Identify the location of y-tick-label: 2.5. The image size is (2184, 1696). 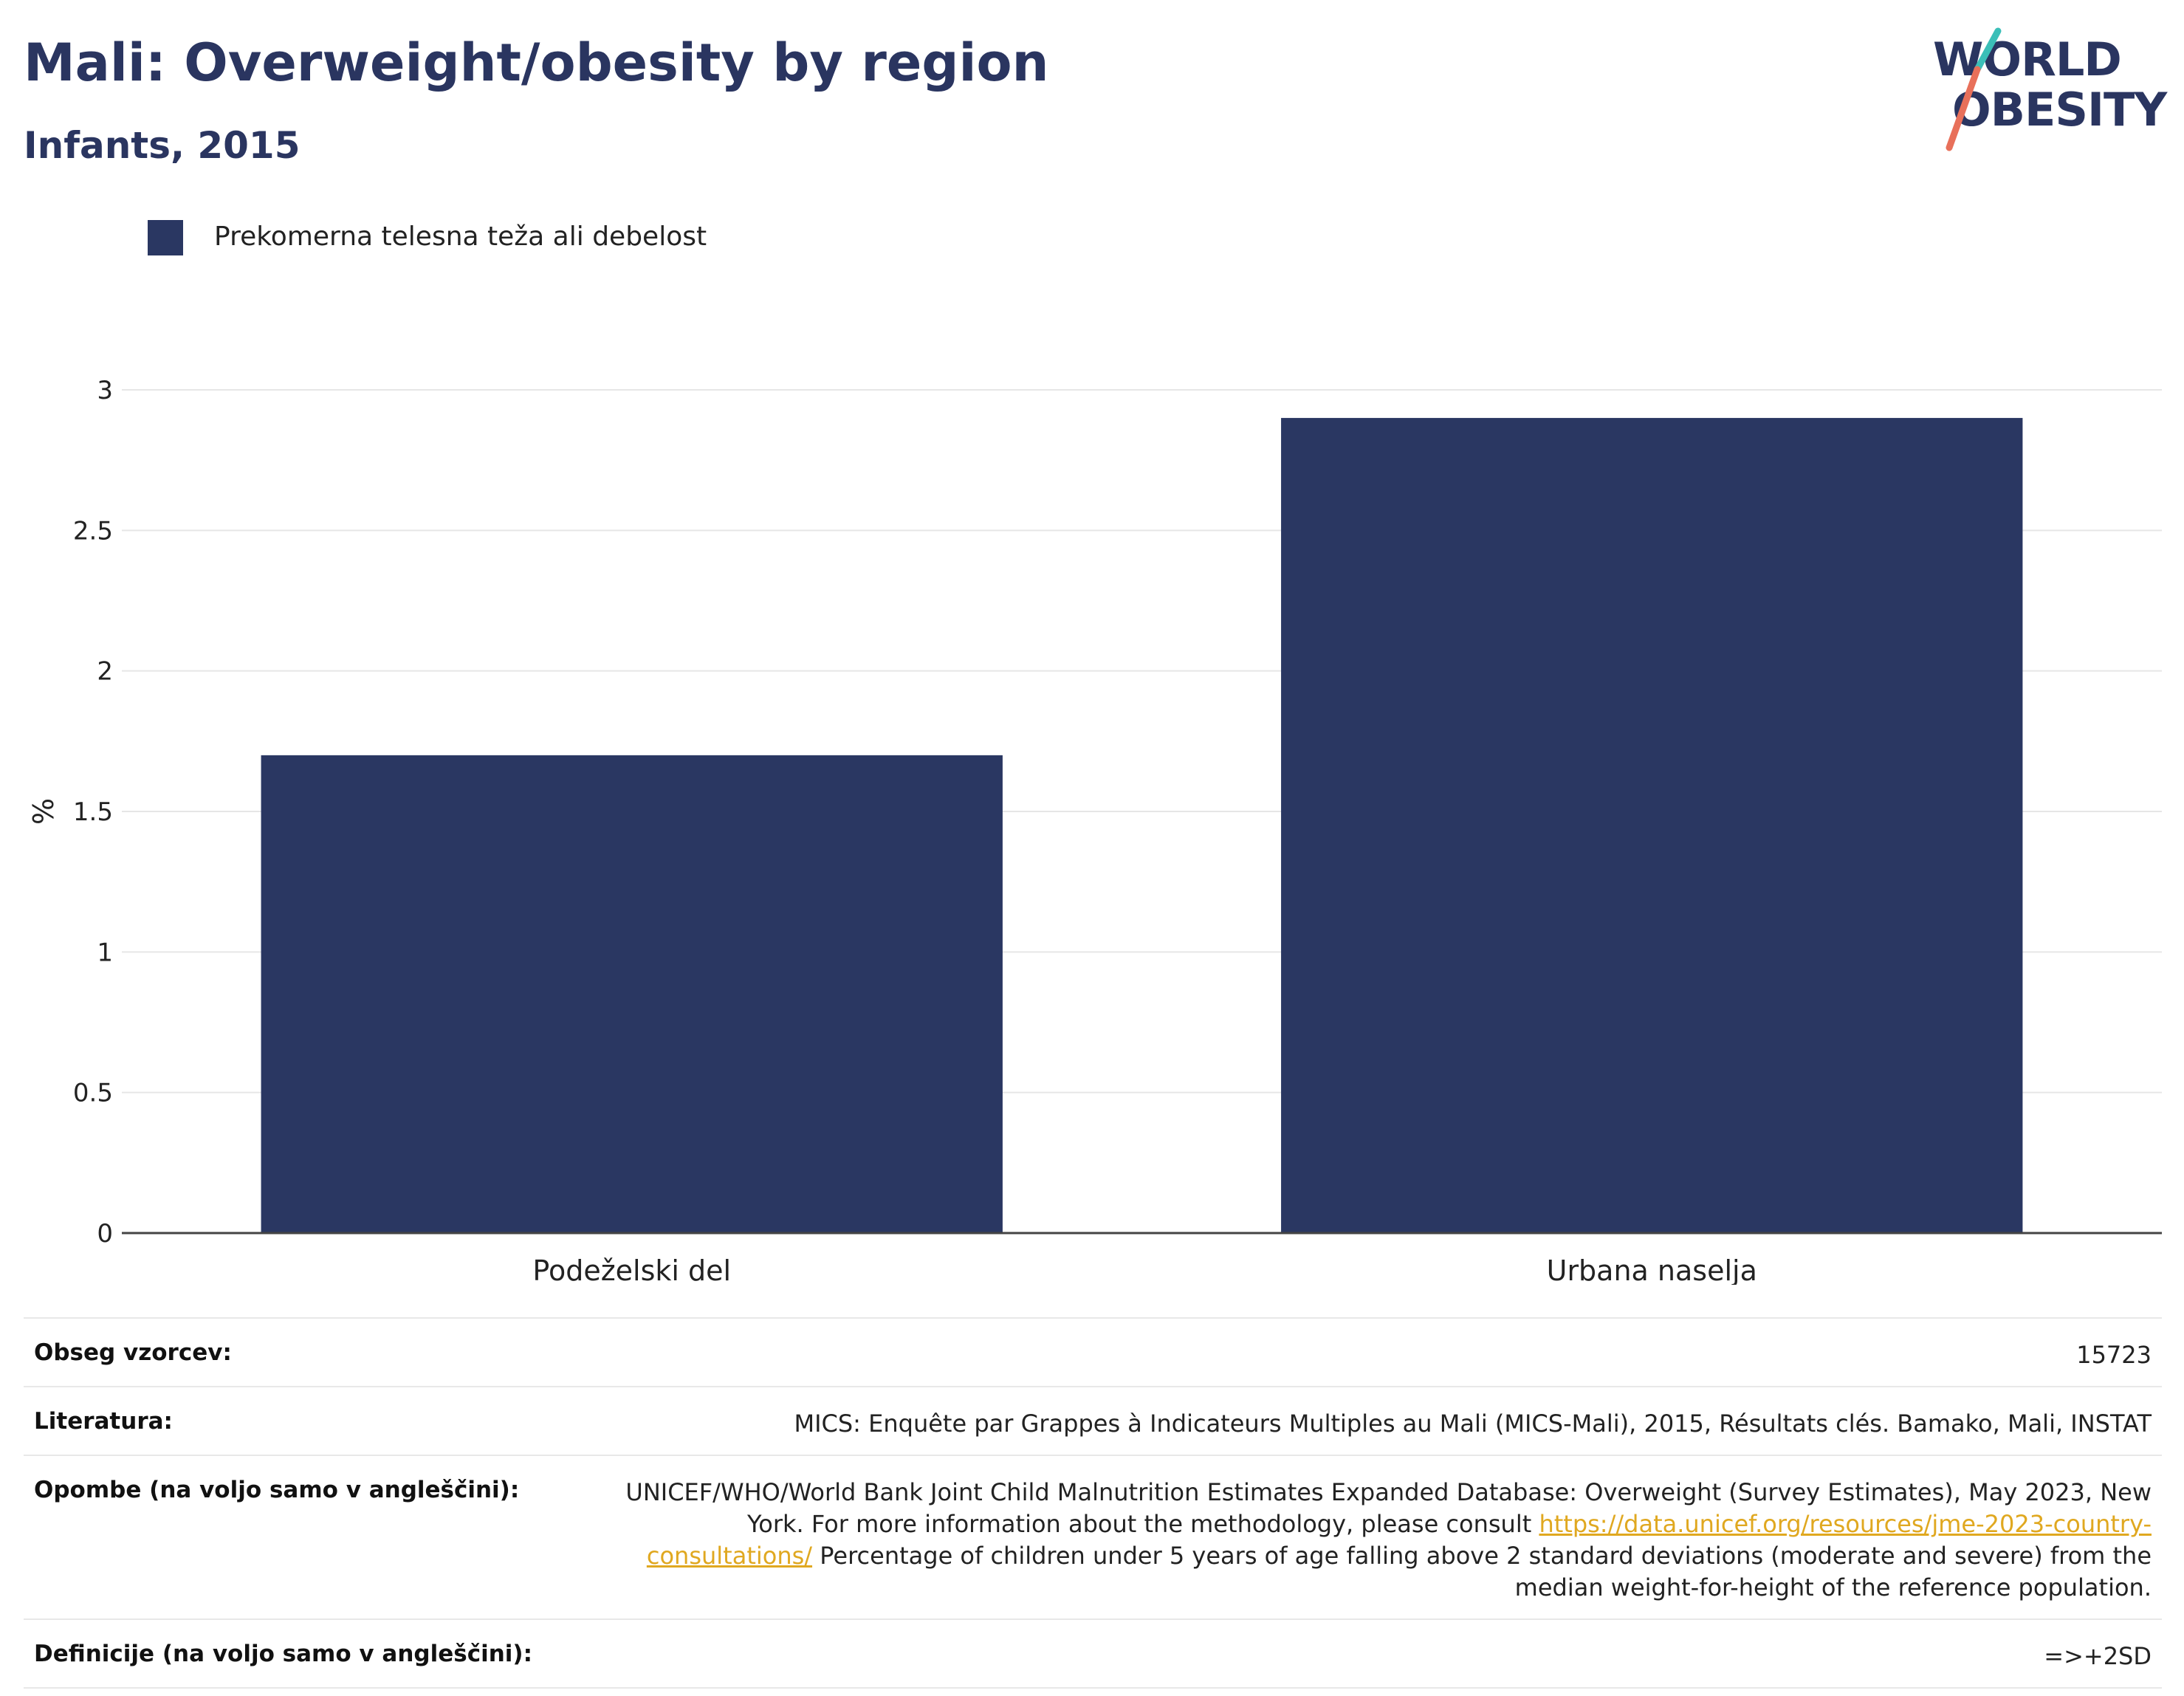
(93, 531).